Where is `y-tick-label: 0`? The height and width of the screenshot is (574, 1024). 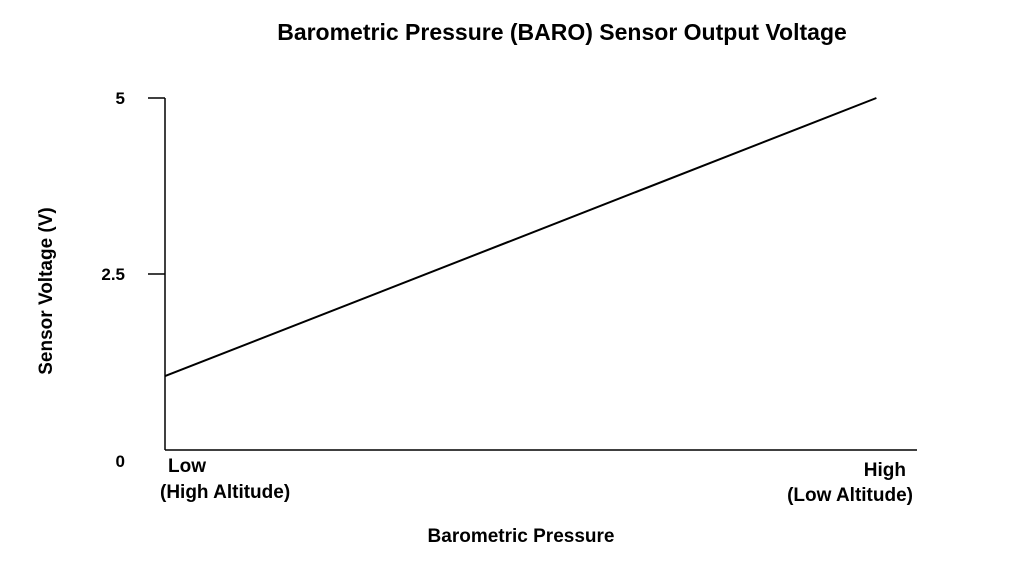 y-tick-label: 0 is located at coordinates (120, 461).